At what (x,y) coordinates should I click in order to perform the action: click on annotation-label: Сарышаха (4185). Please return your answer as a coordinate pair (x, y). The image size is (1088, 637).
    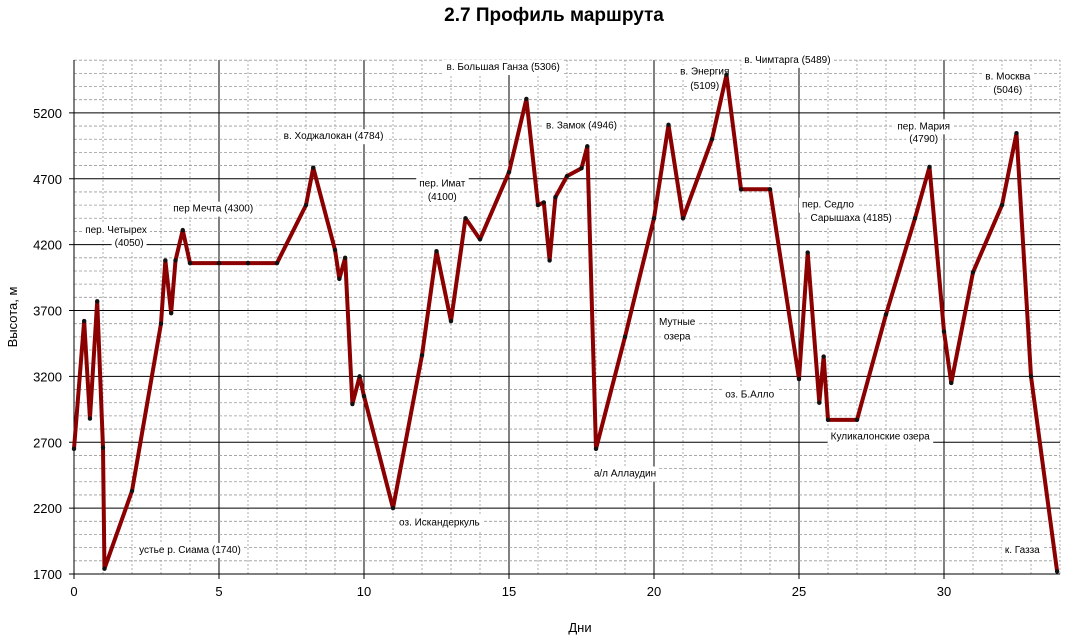
    Looking at the image, I should click on (851, 218).